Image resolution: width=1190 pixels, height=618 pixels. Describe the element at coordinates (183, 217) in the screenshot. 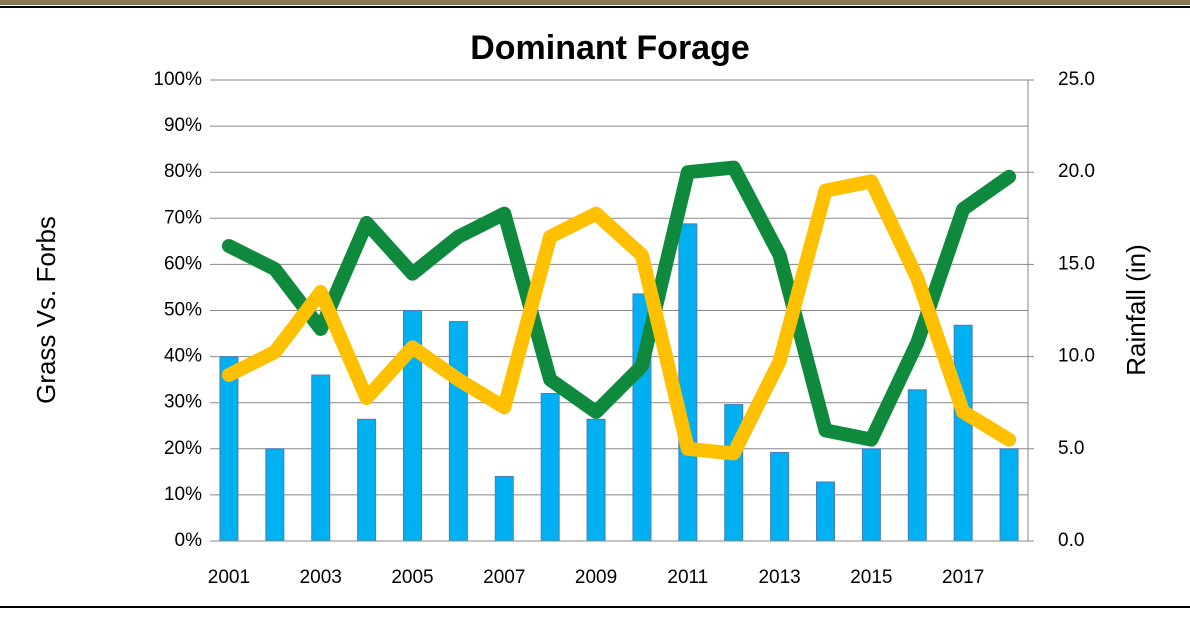

I see `y-tick-label: 70%` at that location.